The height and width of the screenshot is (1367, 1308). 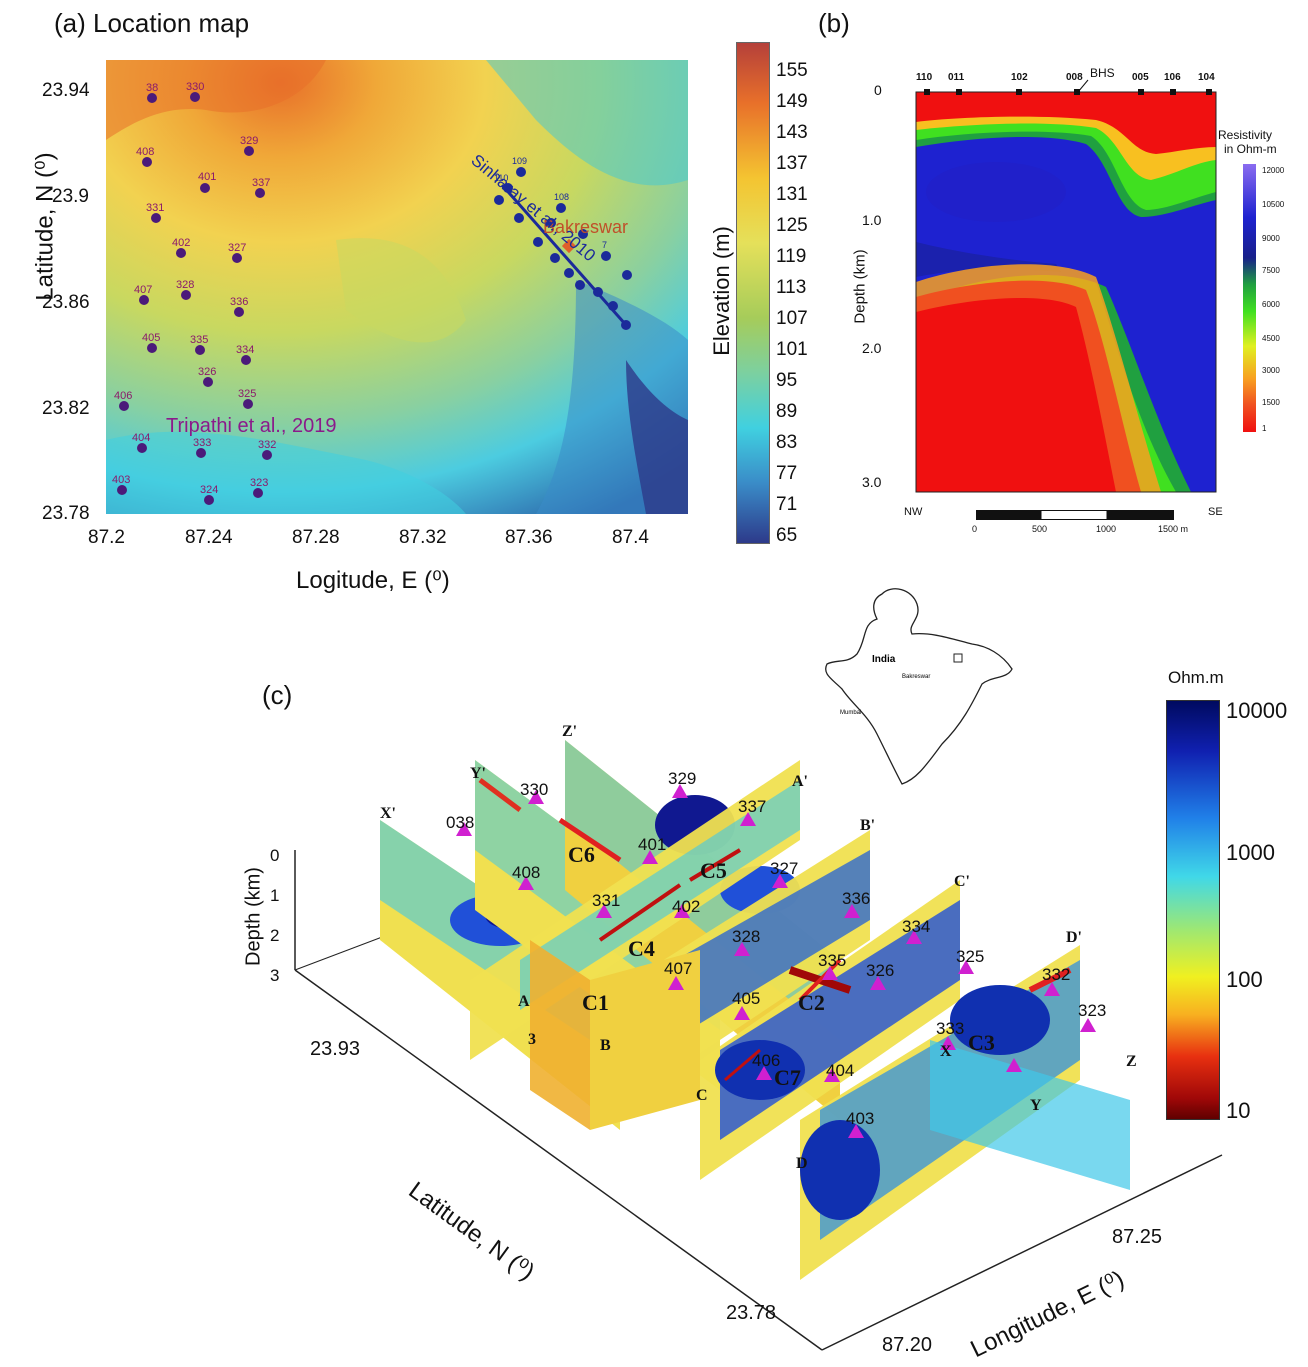 What do you see at coordinates (585, 227) in the screenshot?
I see `bakreswar-label: Bakreswar` at bounding box center [585, 227].